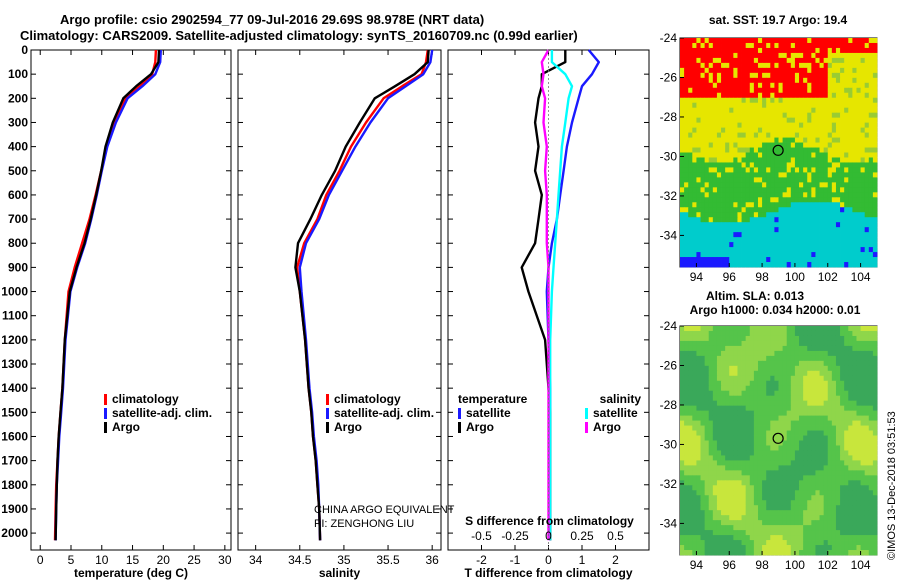 The width and height of the screenshot is (900, 580). What do you see at coordinates (384, 510) in the screenshot?
I see `annotation-line: CHINA ARGO EQUIVALENT` at bounding box center [384, 510].